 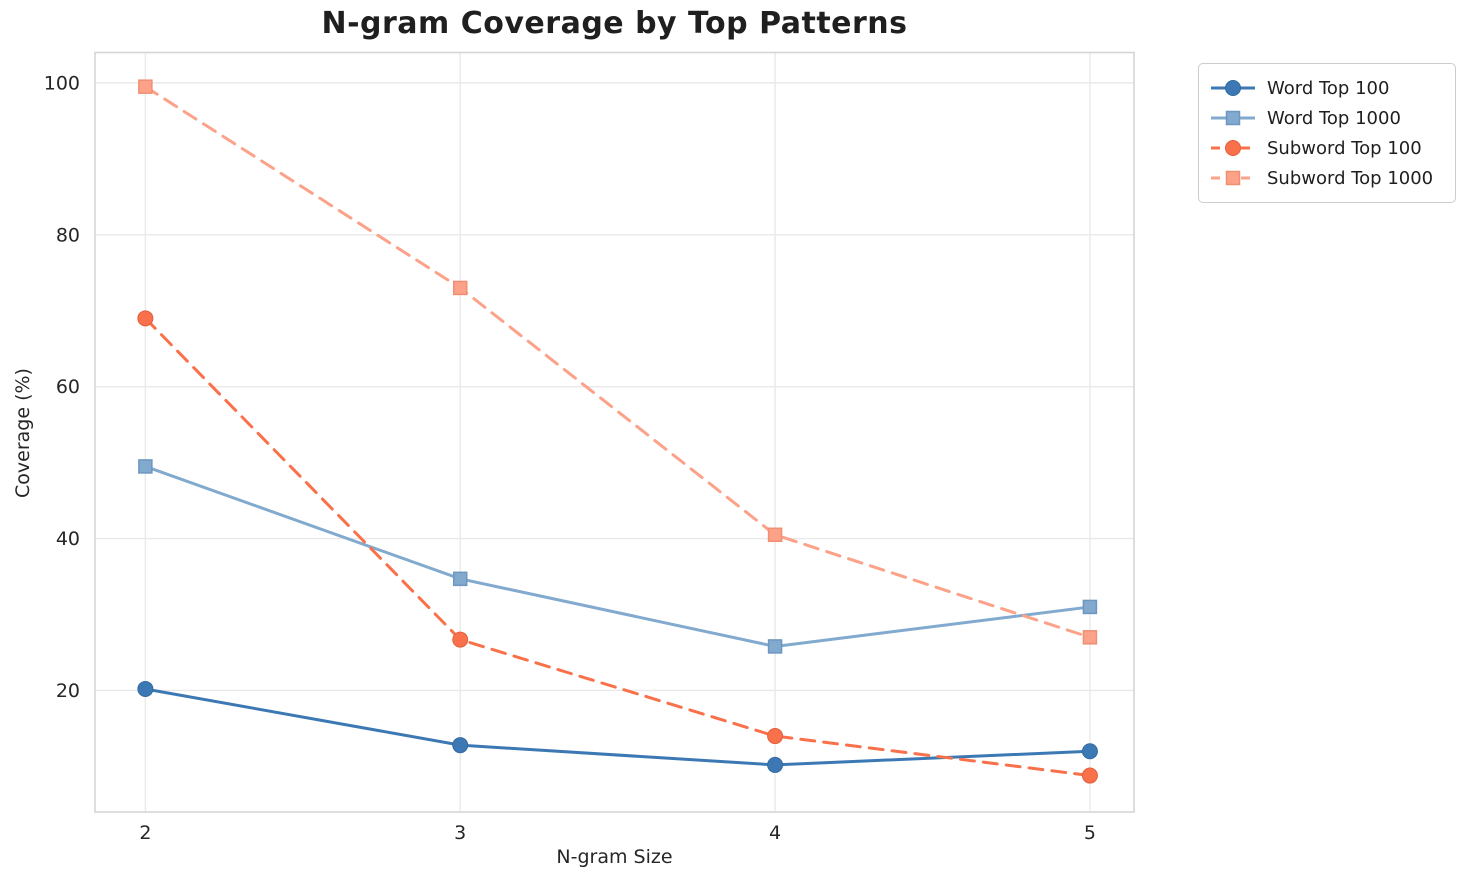 I want to click on y-tick-label: 60, so click(x=68, y=387).